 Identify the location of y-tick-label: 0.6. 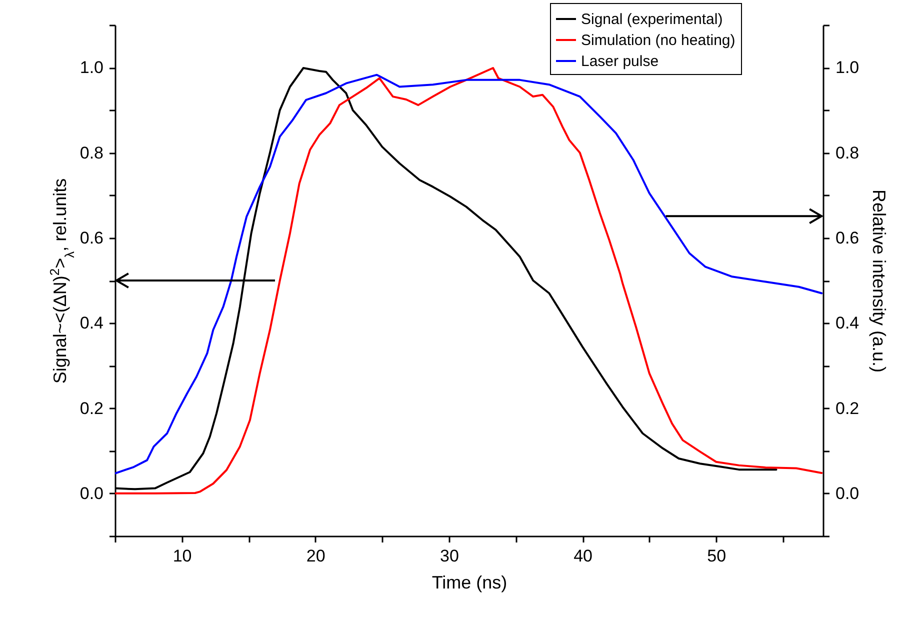
(92, 238).